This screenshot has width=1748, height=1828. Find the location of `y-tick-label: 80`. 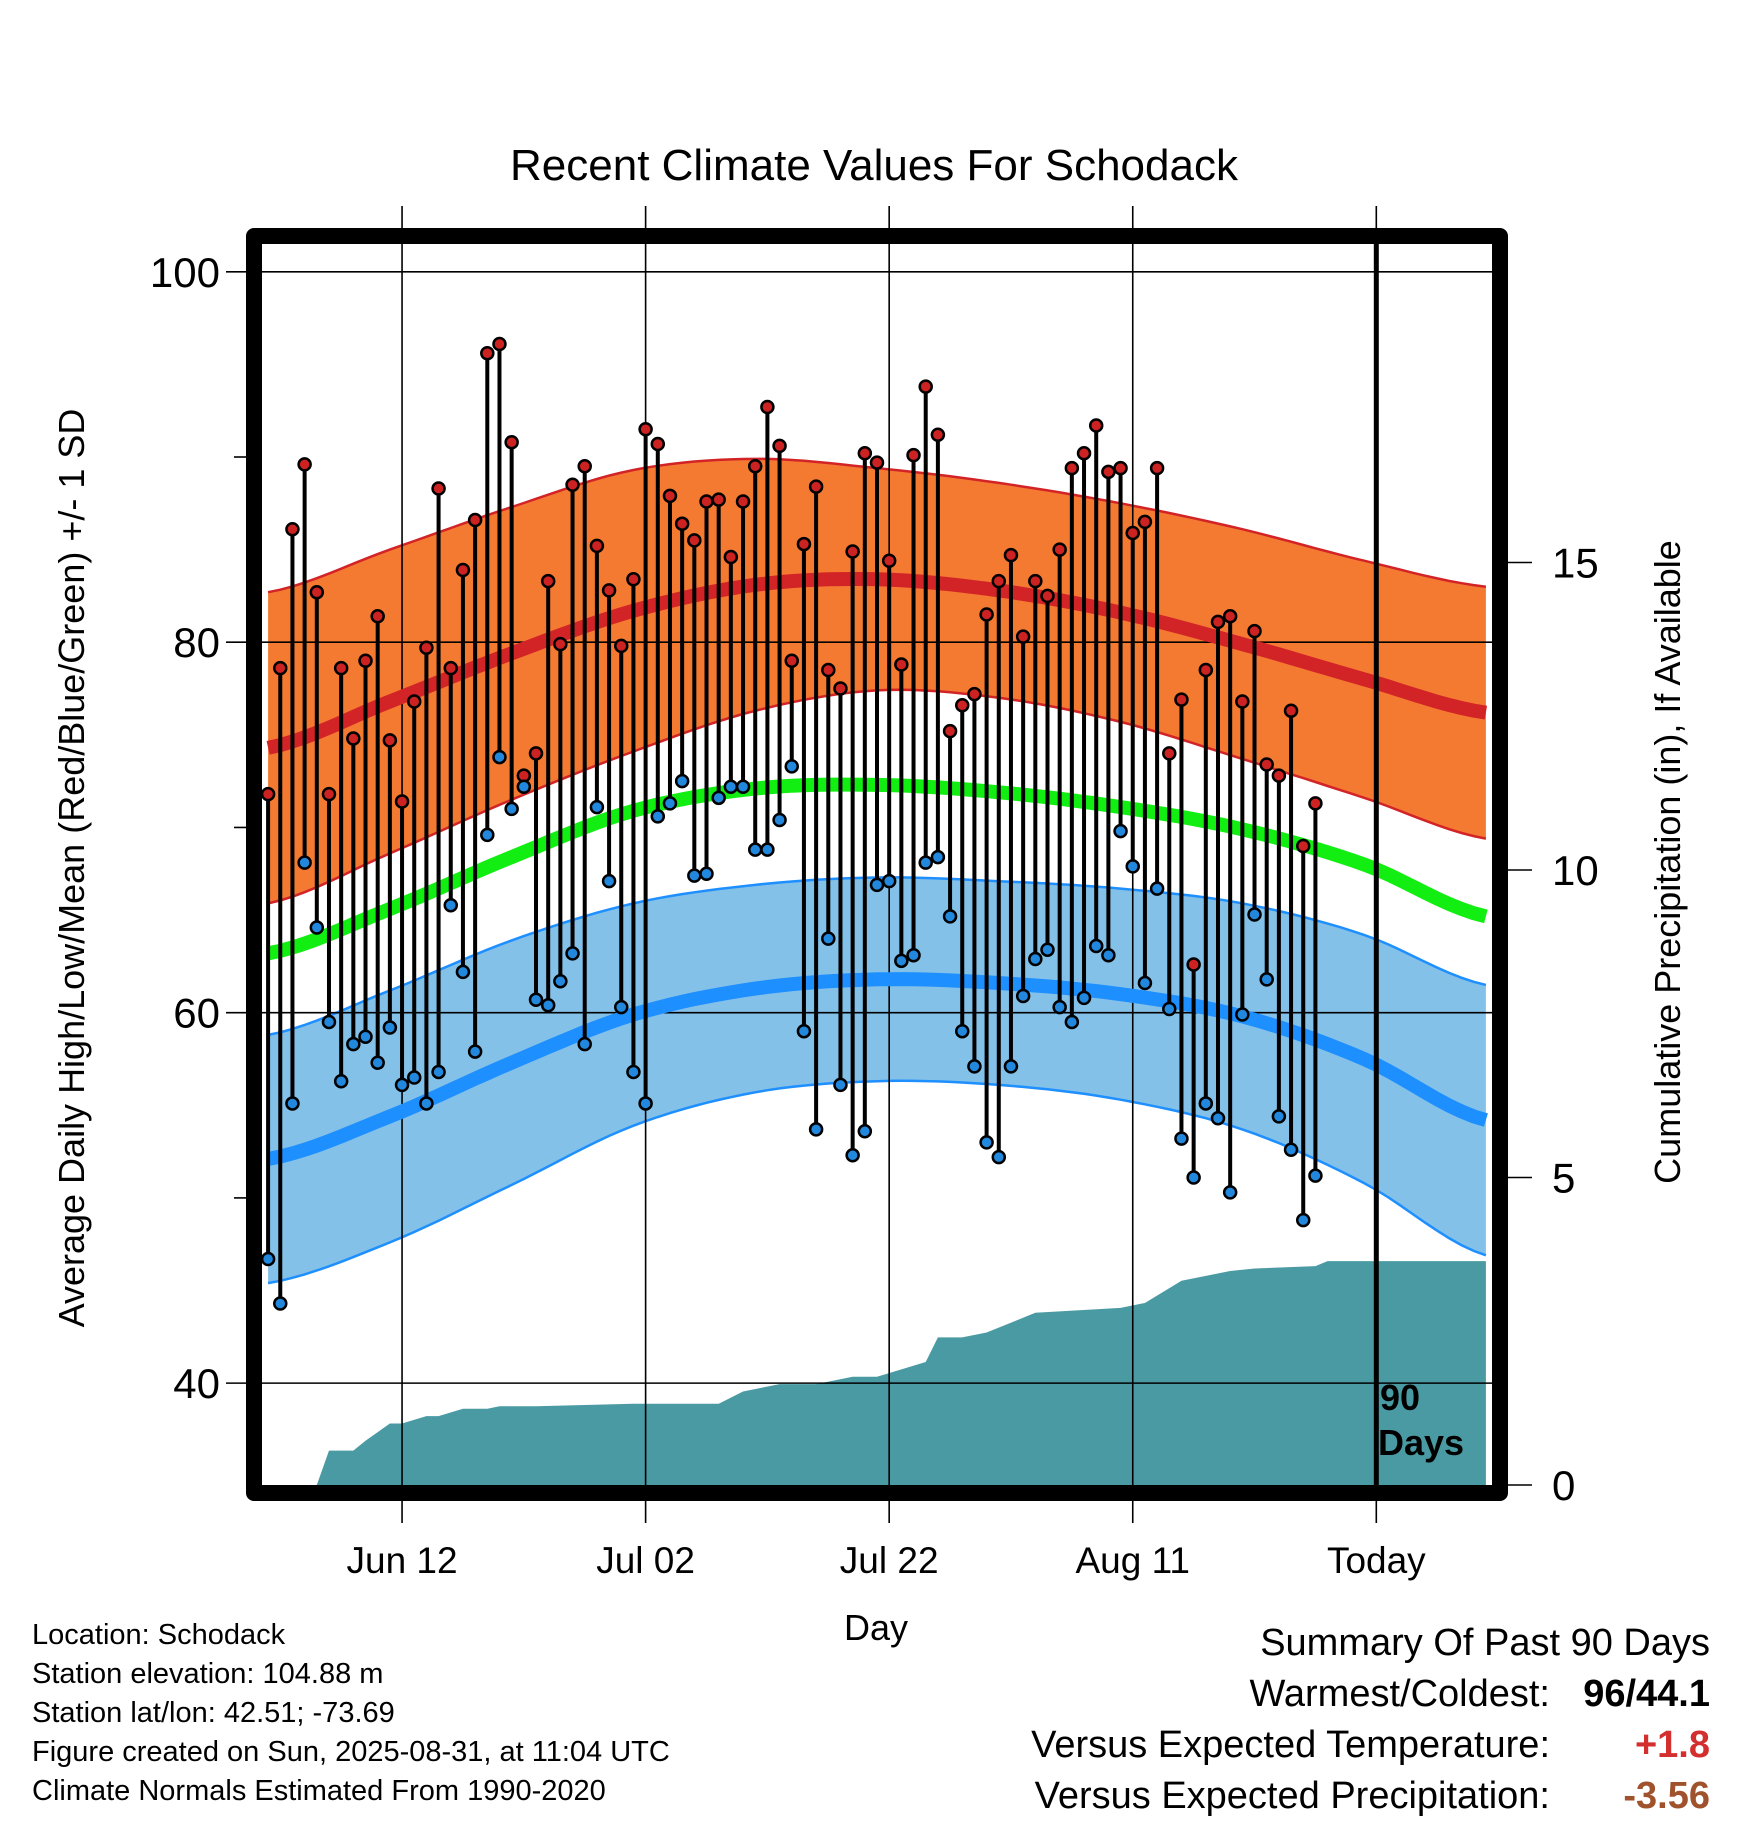

y-tick-label: 80 is located at coordinates (196, 642).